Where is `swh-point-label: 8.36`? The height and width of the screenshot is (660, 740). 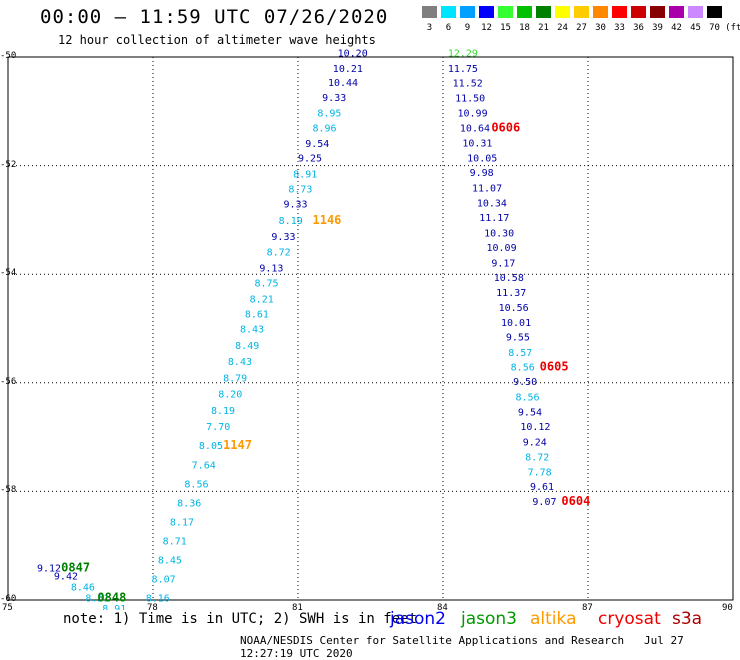
swh-point-label: 8.36 is located at coordinates (189, 503).